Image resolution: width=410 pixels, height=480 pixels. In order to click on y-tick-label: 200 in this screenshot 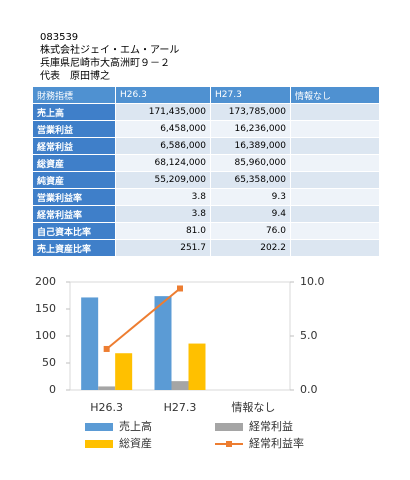, I will do `click(45, 281)`.